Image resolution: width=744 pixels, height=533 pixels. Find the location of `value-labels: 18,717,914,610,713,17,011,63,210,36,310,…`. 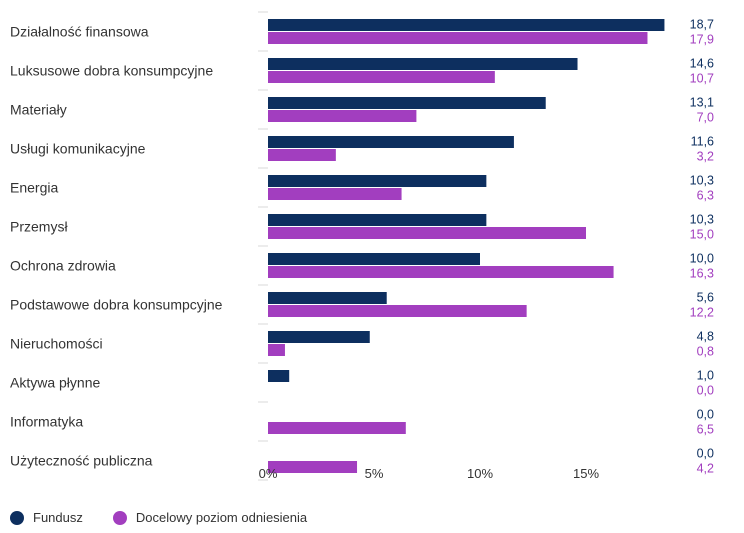

value-labels: 18,717,914,610,713,17,011,63,210,36,310,… is located at coordinates (702, 247).